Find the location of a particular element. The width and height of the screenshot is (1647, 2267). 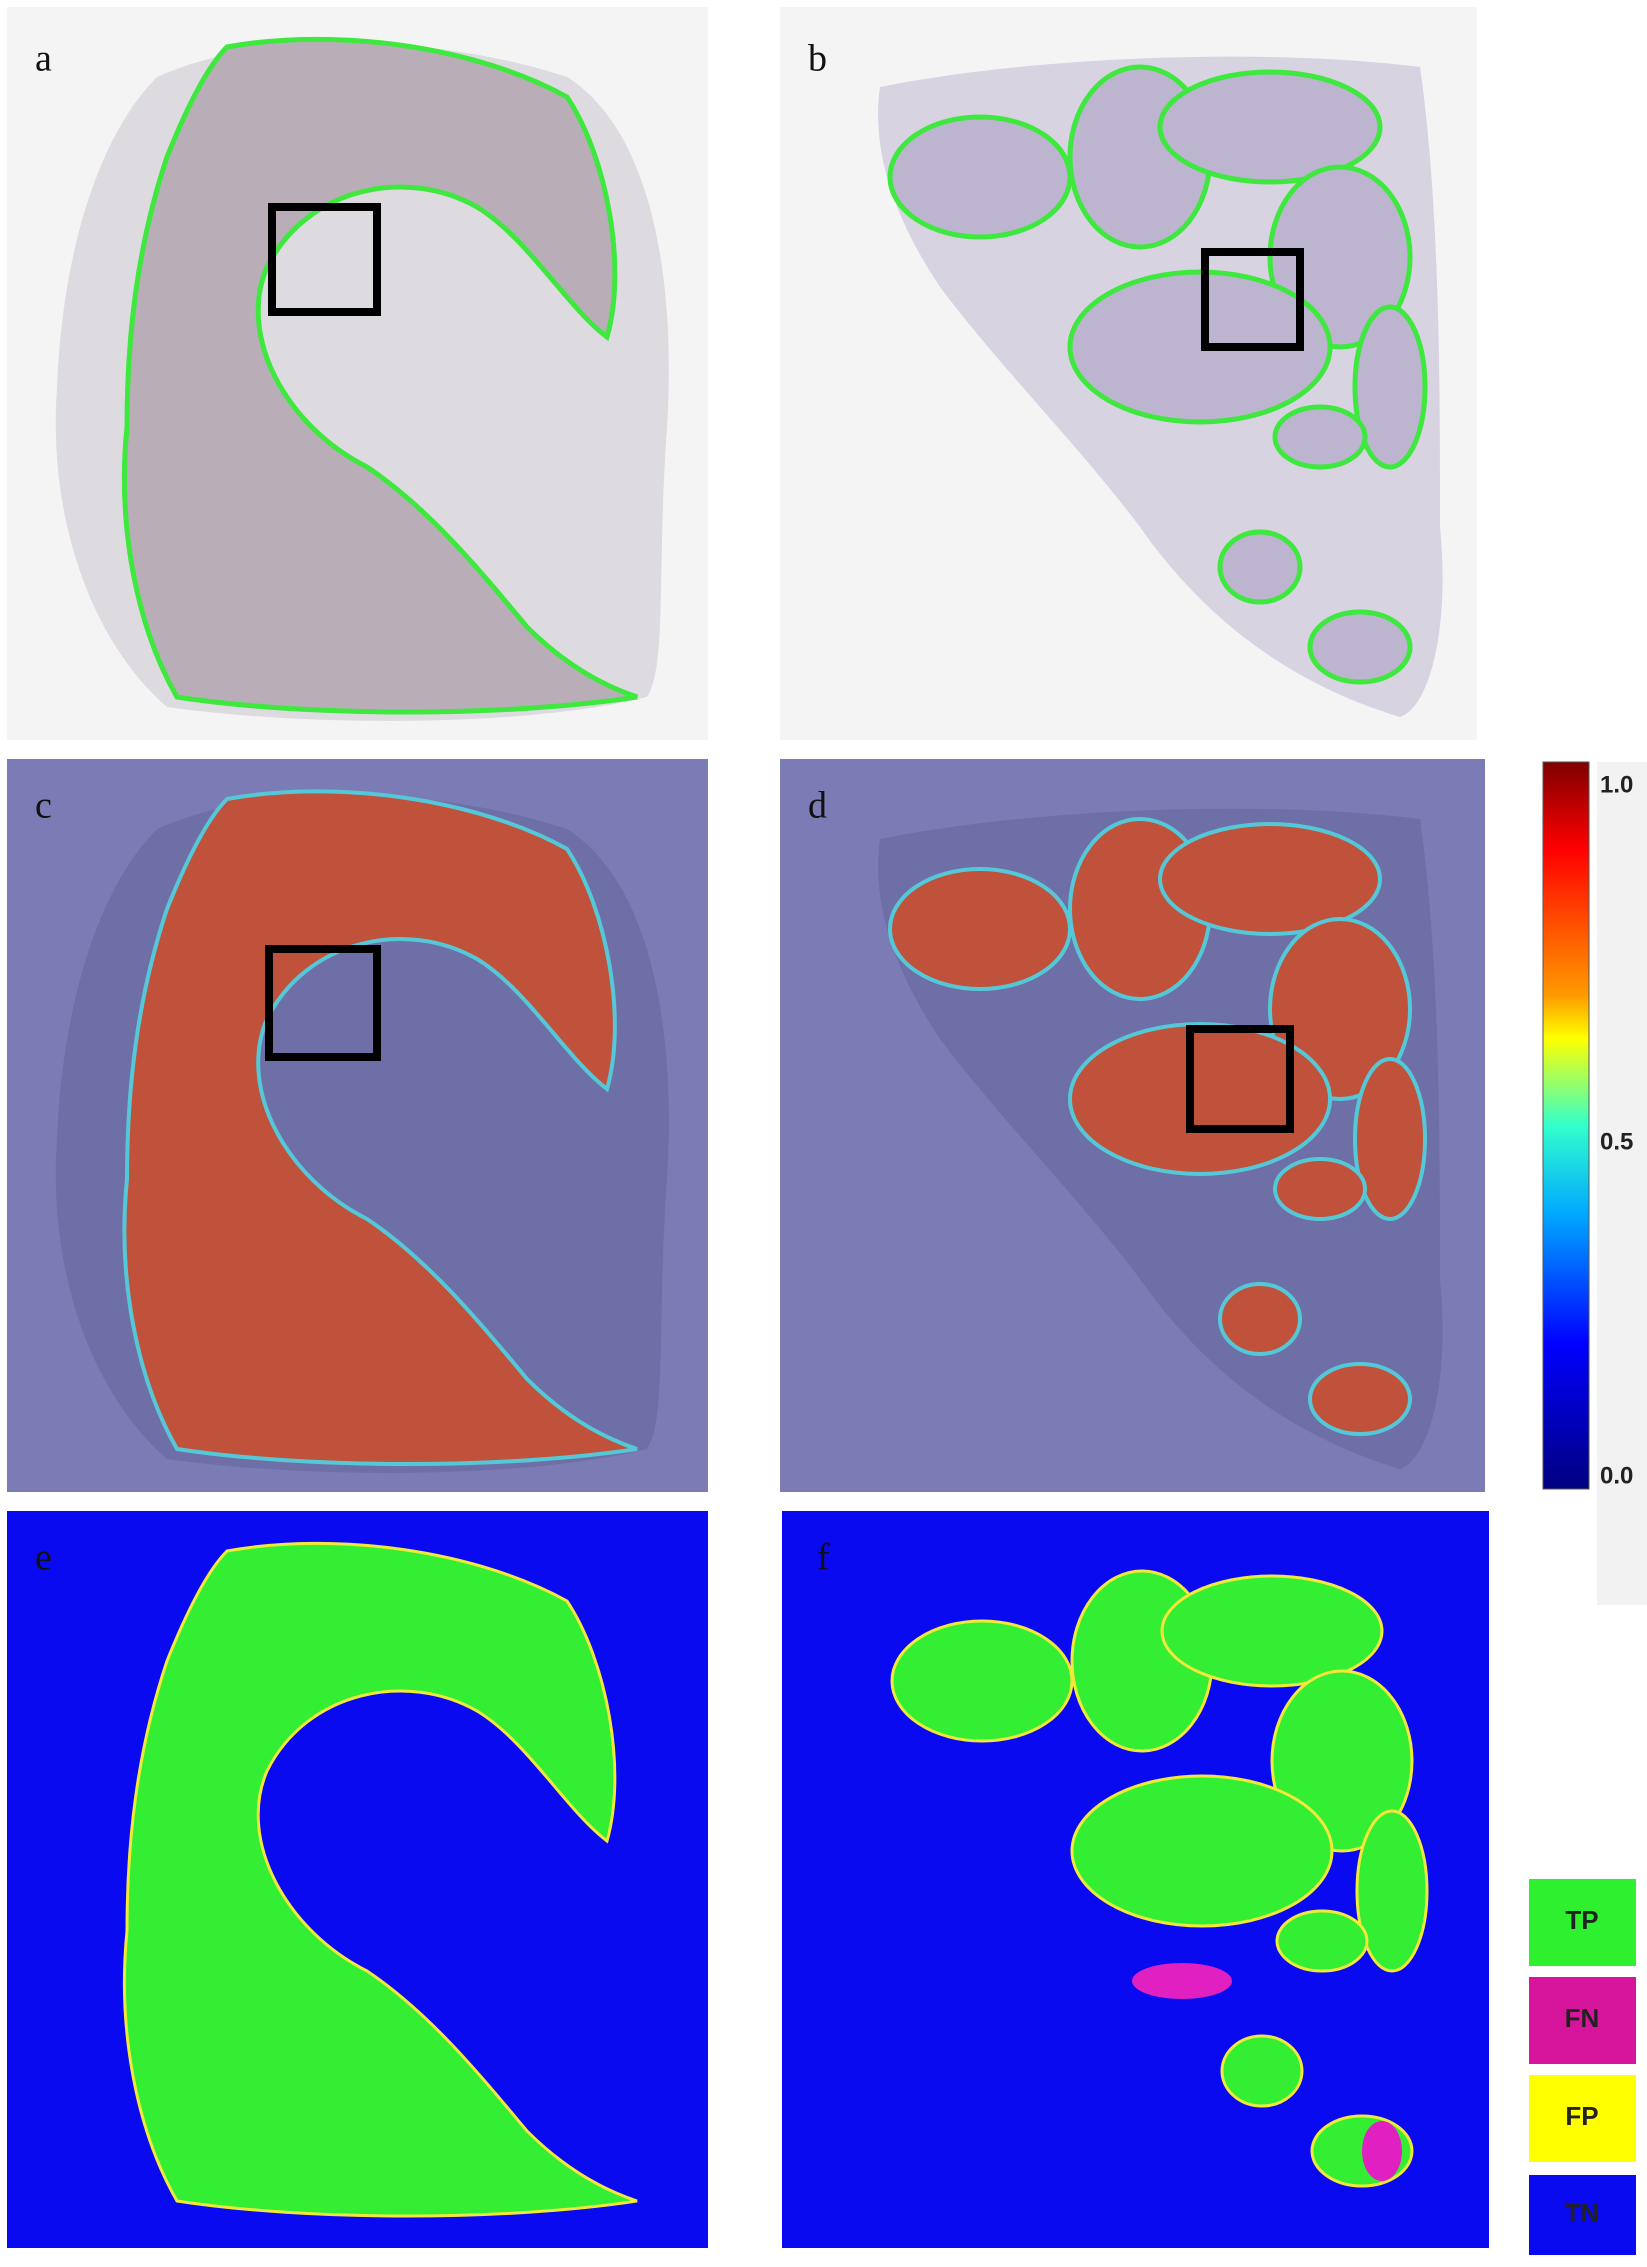

legend-label: TP is located at coordinates (1581, 1920).